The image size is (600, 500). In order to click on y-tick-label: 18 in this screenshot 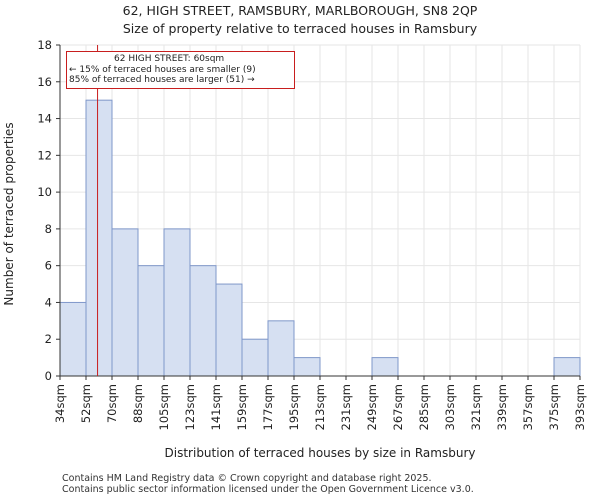, I will do `click(44, 45)`.